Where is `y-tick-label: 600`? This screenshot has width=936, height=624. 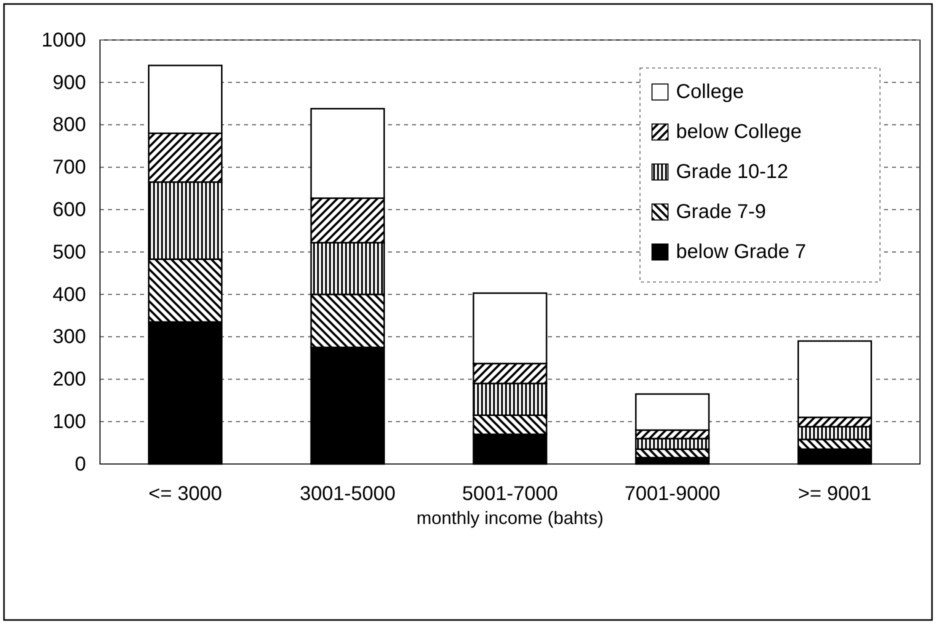
y-tick-label: 600 is located at coordinates (69, 210).